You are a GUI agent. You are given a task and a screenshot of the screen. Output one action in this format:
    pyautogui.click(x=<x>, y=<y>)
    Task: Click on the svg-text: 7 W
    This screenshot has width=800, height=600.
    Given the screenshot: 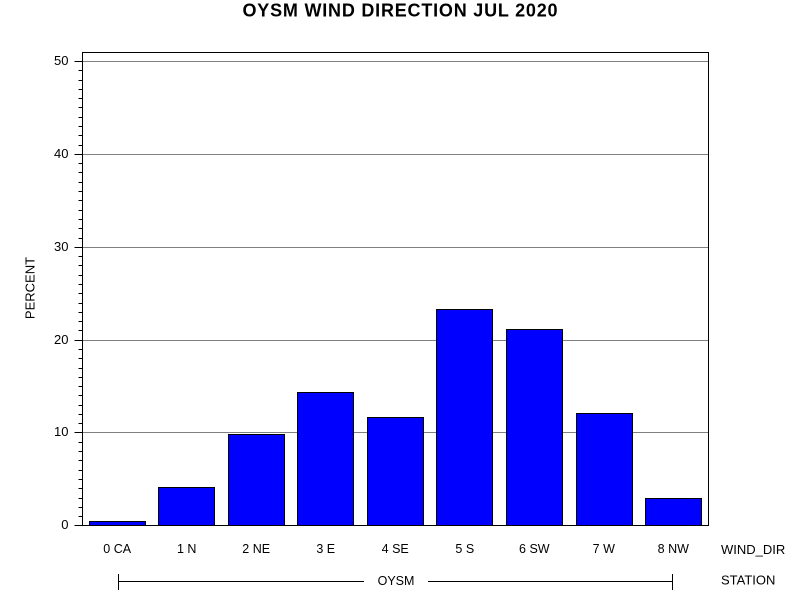 What is the action you would take?
    pyautogui.click(x=604, y=549)
    